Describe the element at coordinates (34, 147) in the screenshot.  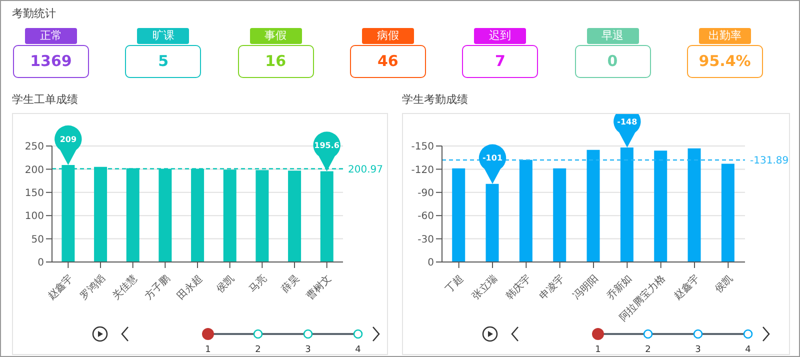
I see `y-tick-label: 250` at that location.